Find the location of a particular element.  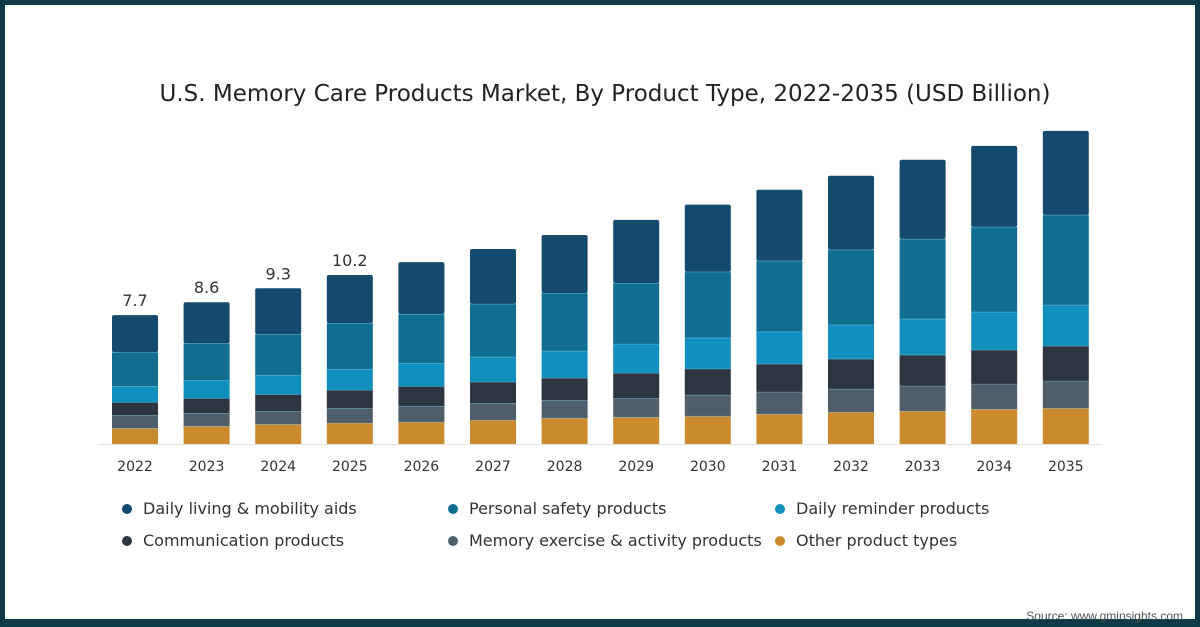

x-tick-label: 2028 is located at coordinates (565, 467).